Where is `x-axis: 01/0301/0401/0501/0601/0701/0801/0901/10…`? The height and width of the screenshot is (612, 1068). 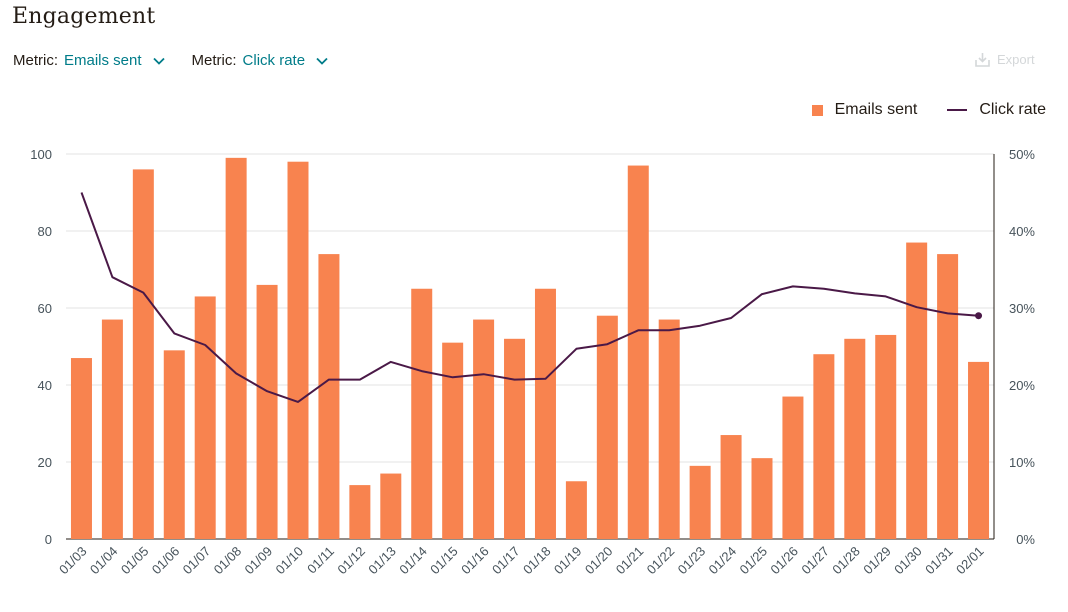 x-axis: 01/0301/0401/0501/0601/0701/0801/0901/10… is located at coordinates (521, 561).